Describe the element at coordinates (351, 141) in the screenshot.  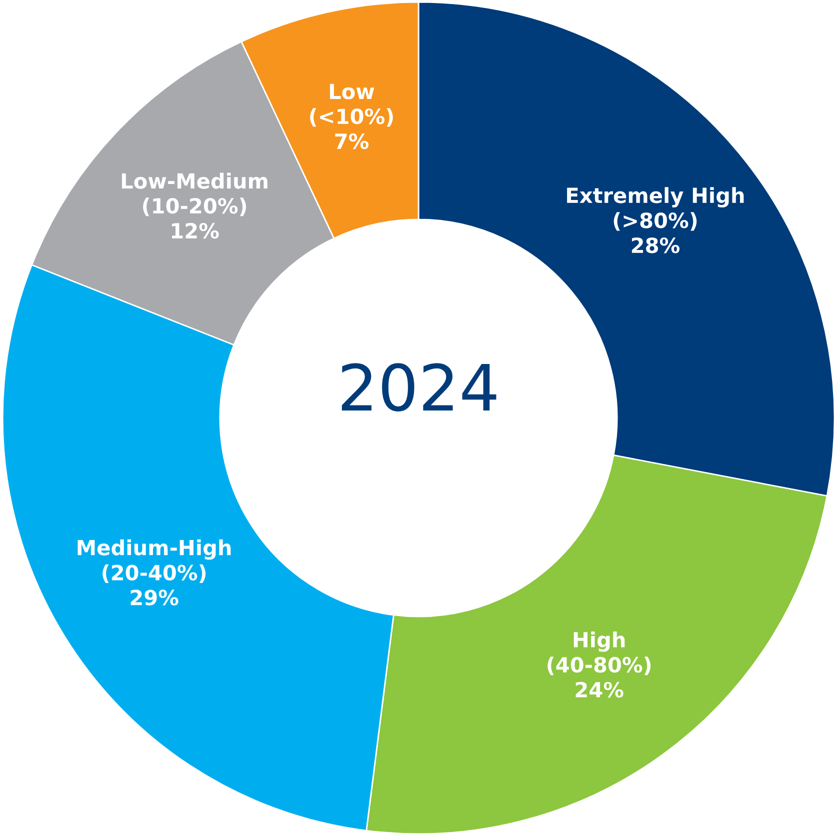
I see `data-label: 7%` at that location.